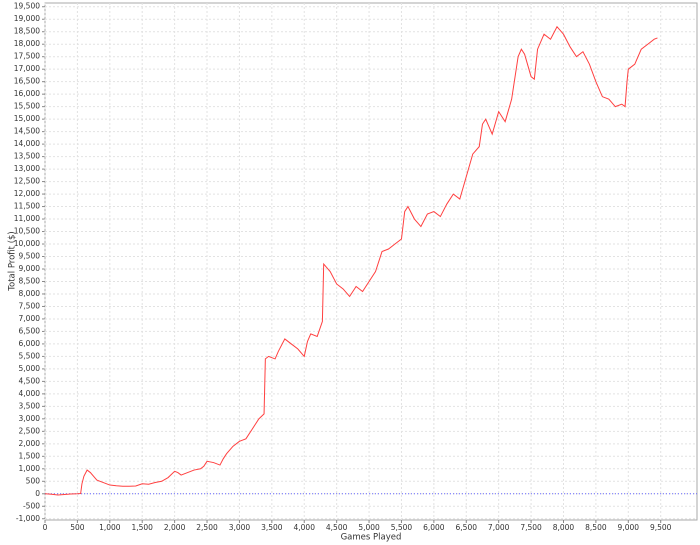 This screenshot has height=545, width=700. What do you see at coordinates (30, 305) in the screenshot?
I see `y-tick-label: 7,500` at bounding box center [30, 305].